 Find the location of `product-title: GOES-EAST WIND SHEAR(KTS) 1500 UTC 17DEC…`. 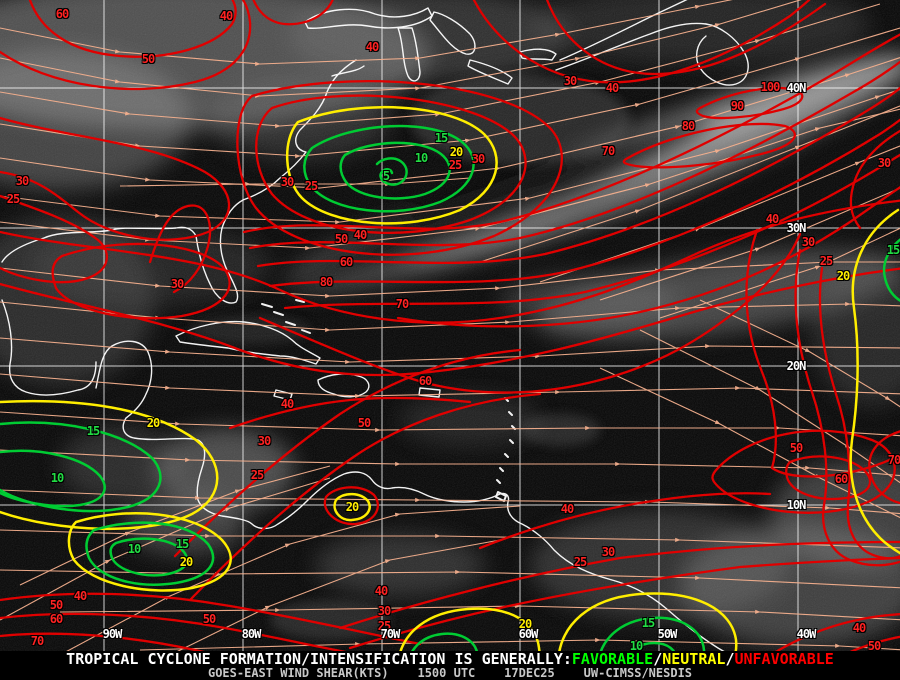

product-title: GOES-EAST WIND SHEAR(KTS) 1500 UTC 17DEC… is located at coordinates (450, 673).